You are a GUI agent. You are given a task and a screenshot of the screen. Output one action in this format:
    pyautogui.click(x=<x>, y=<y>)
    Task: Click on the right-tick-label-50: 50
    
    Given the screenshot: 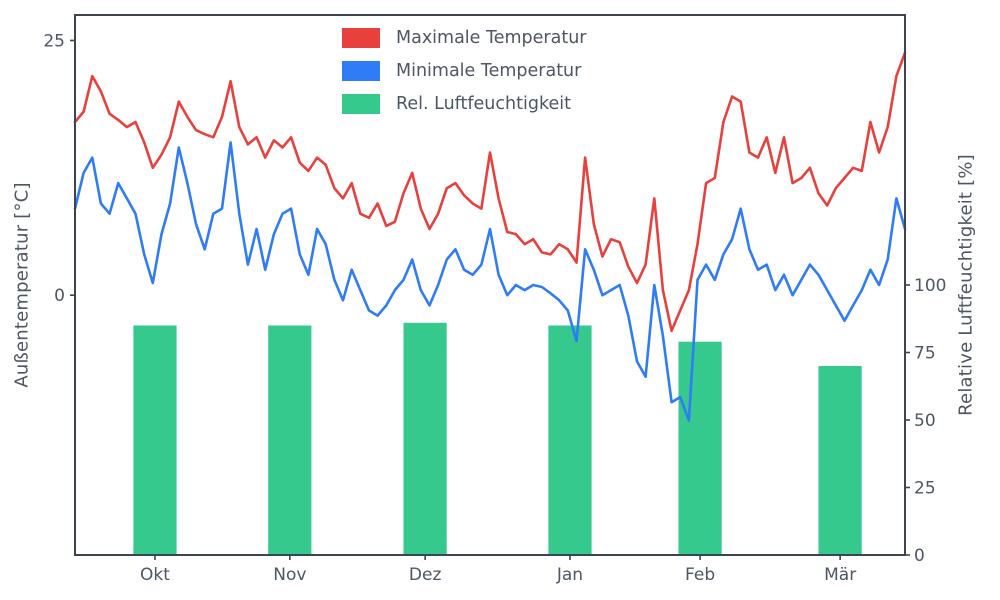 What is the action you would take?
    pyautogui.click(x=925, y=421)
    